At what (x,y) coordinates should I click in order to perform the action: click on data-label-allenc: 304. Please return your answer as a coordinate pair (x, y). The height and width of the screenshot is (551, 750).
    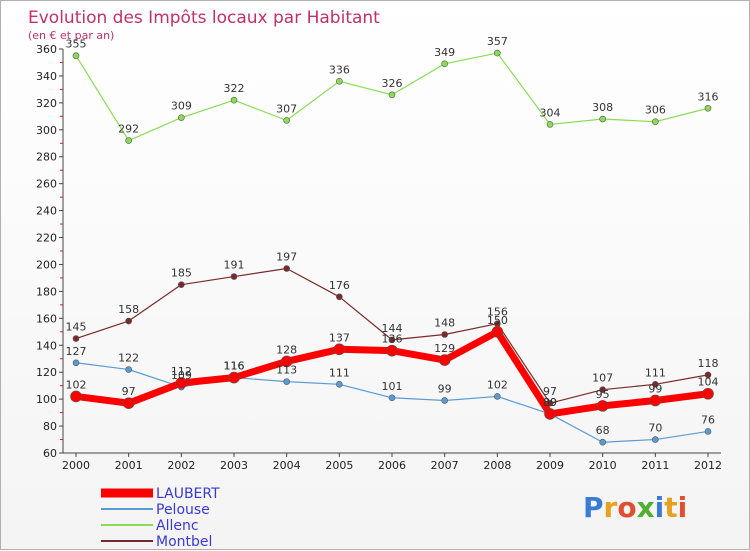
    Looking at the image, I should click on (550, 112).